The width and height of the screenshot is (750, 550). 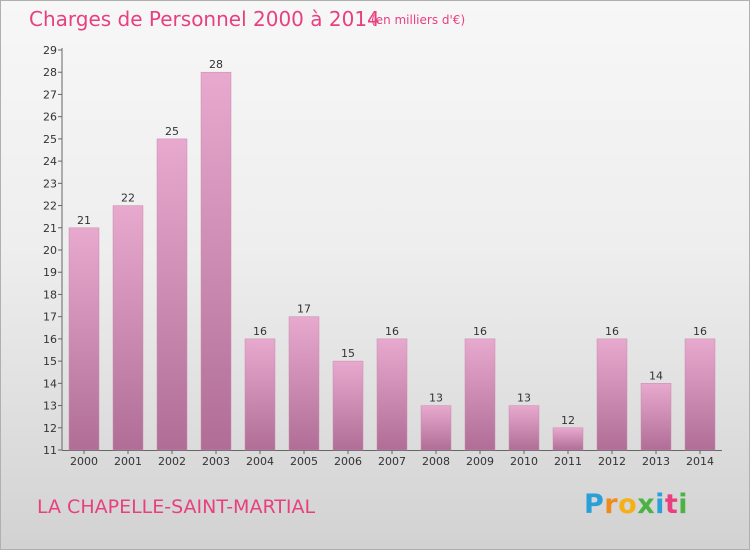 I want to click on y-tick-label: 19, so click(x=50, y=272).